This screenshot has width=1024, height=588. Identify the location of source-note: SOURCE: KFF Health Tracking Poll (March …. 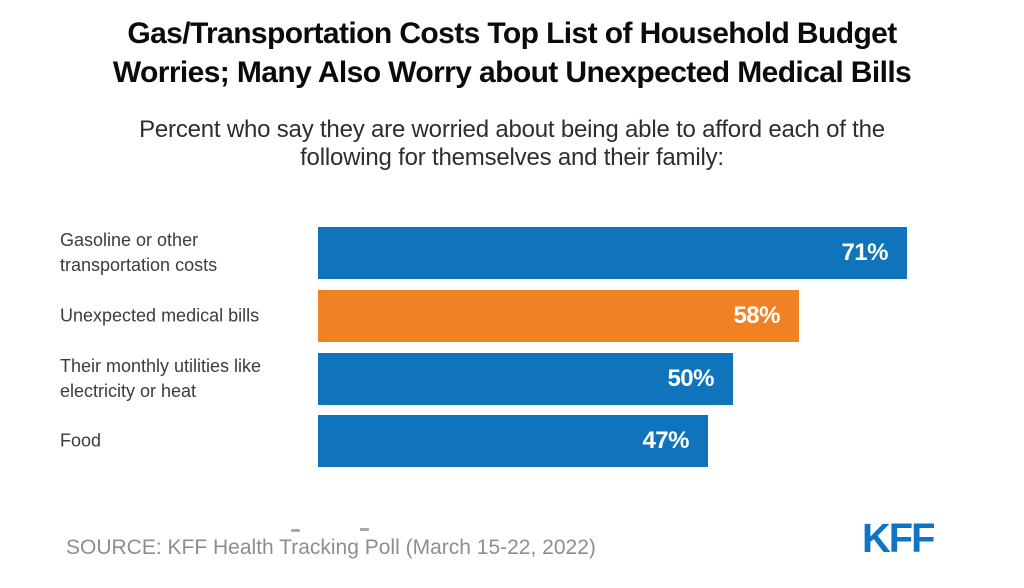
(331, 547).